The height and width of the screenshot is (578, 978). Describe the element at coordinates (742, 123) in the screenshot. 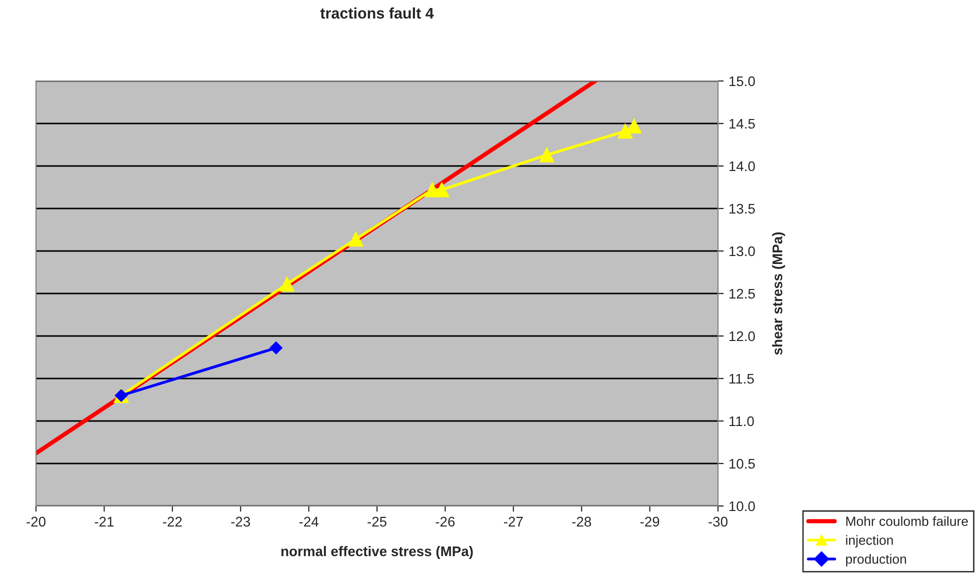

I see `y-tick-label: 14.5` at that location.